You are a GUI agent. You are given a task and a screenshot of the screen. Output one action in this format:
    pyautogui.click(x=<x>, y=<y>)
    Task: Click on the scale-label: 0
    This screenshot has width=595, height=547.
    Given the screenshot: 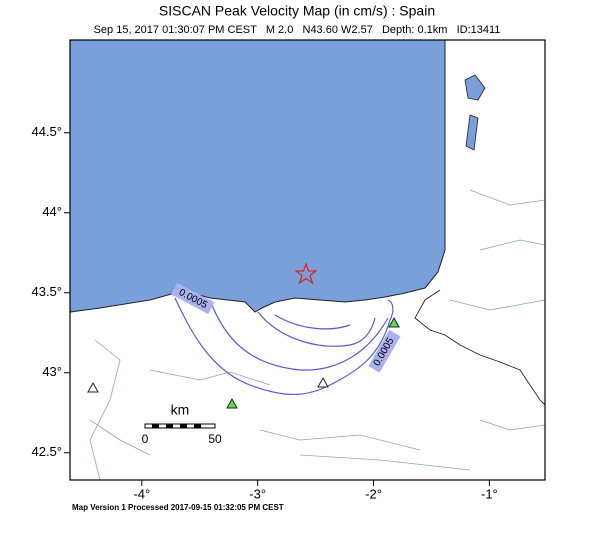 What is the action you would take?
    pyautogui.click(x=145, y=439)
    